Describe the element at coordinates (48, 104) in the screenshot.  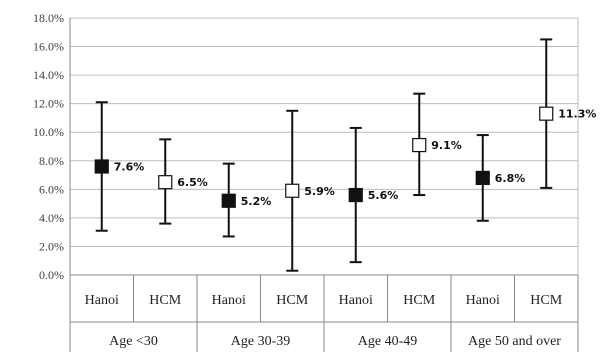
I see `y-tick-label: 12.0%` at that location.